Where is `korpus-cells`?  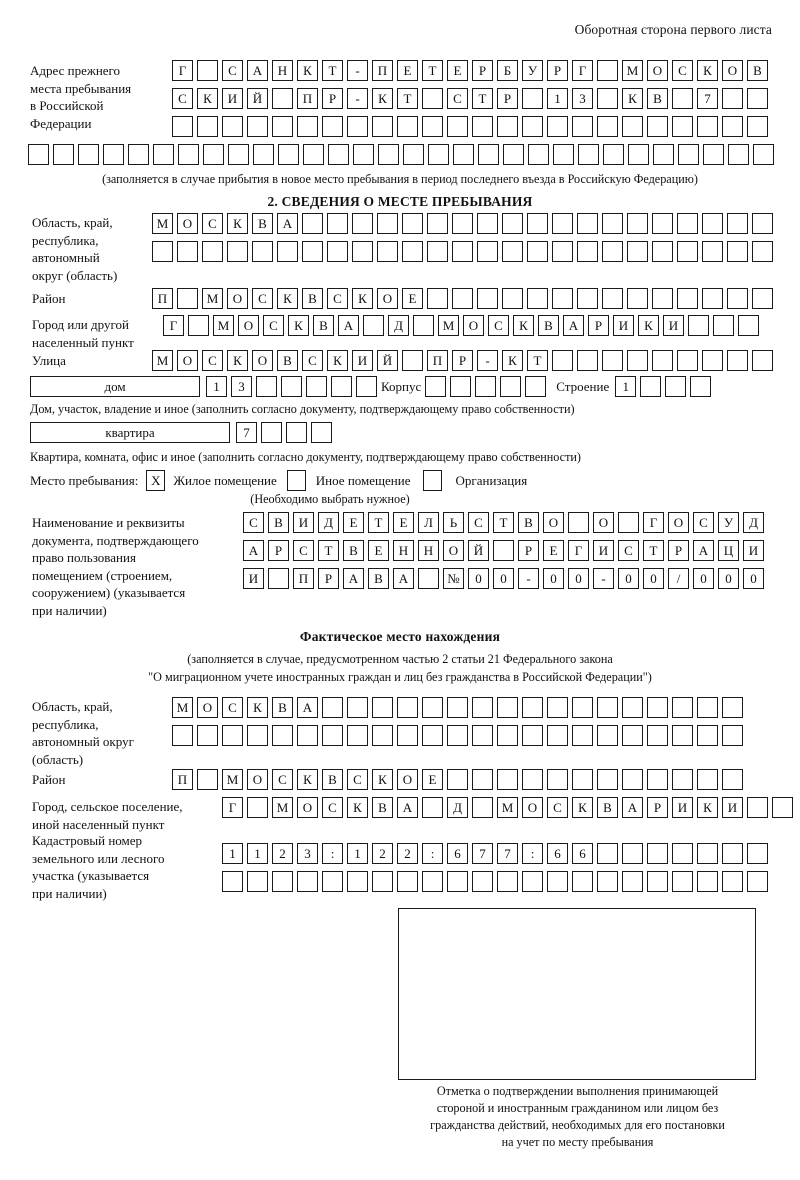 korpus-cells is located at coordinates (487, 386).